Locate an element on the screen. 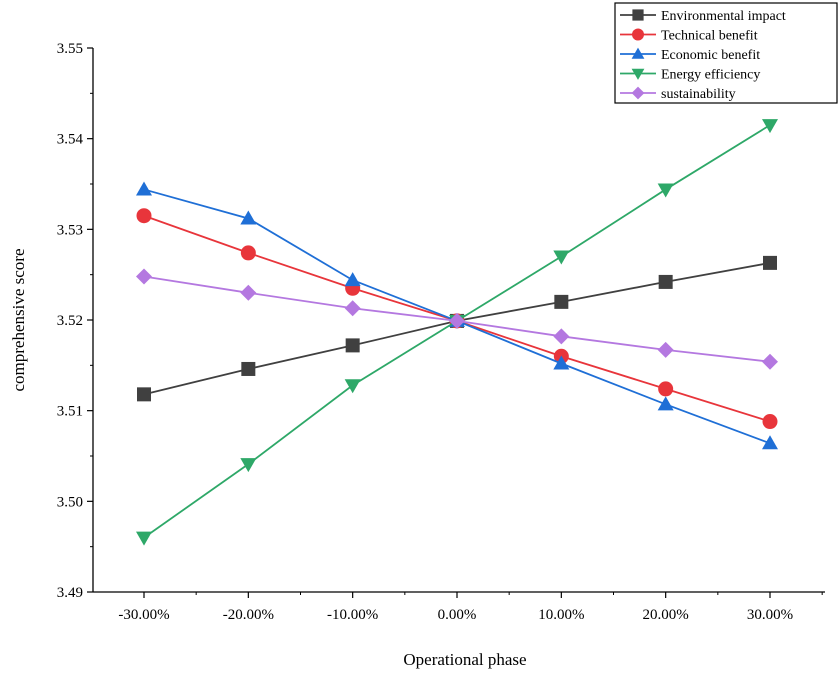 The image size is (839, 677). y-tick-label: 3.51 is located at coordinates (70, 412).